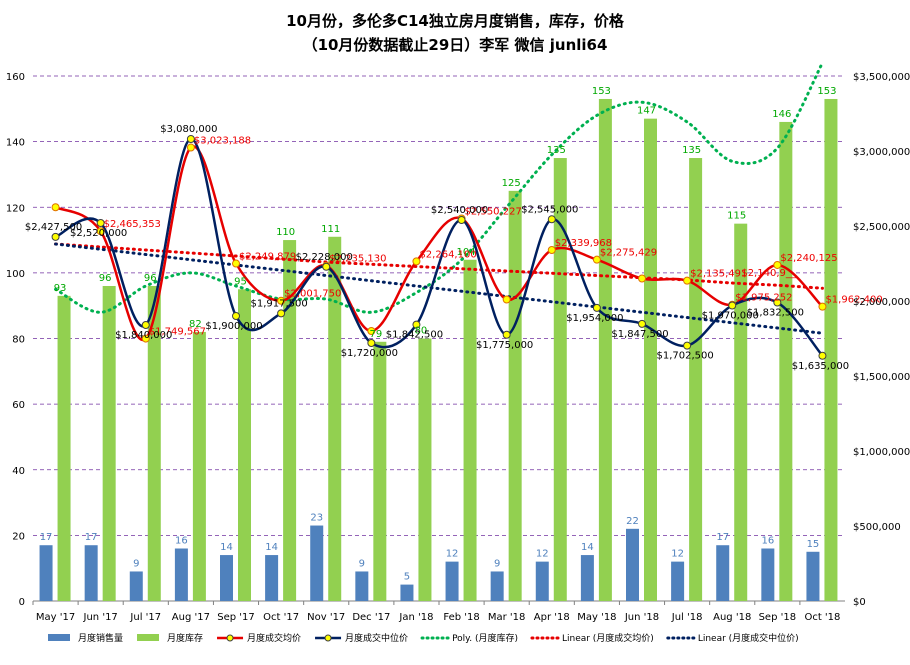 This screenshot has height=665, width=910. What do you see at coordinates (881, 227) in the screenshot?
I see `y-right-tick-label: $2,500,000` at bounding box center [881, 227].